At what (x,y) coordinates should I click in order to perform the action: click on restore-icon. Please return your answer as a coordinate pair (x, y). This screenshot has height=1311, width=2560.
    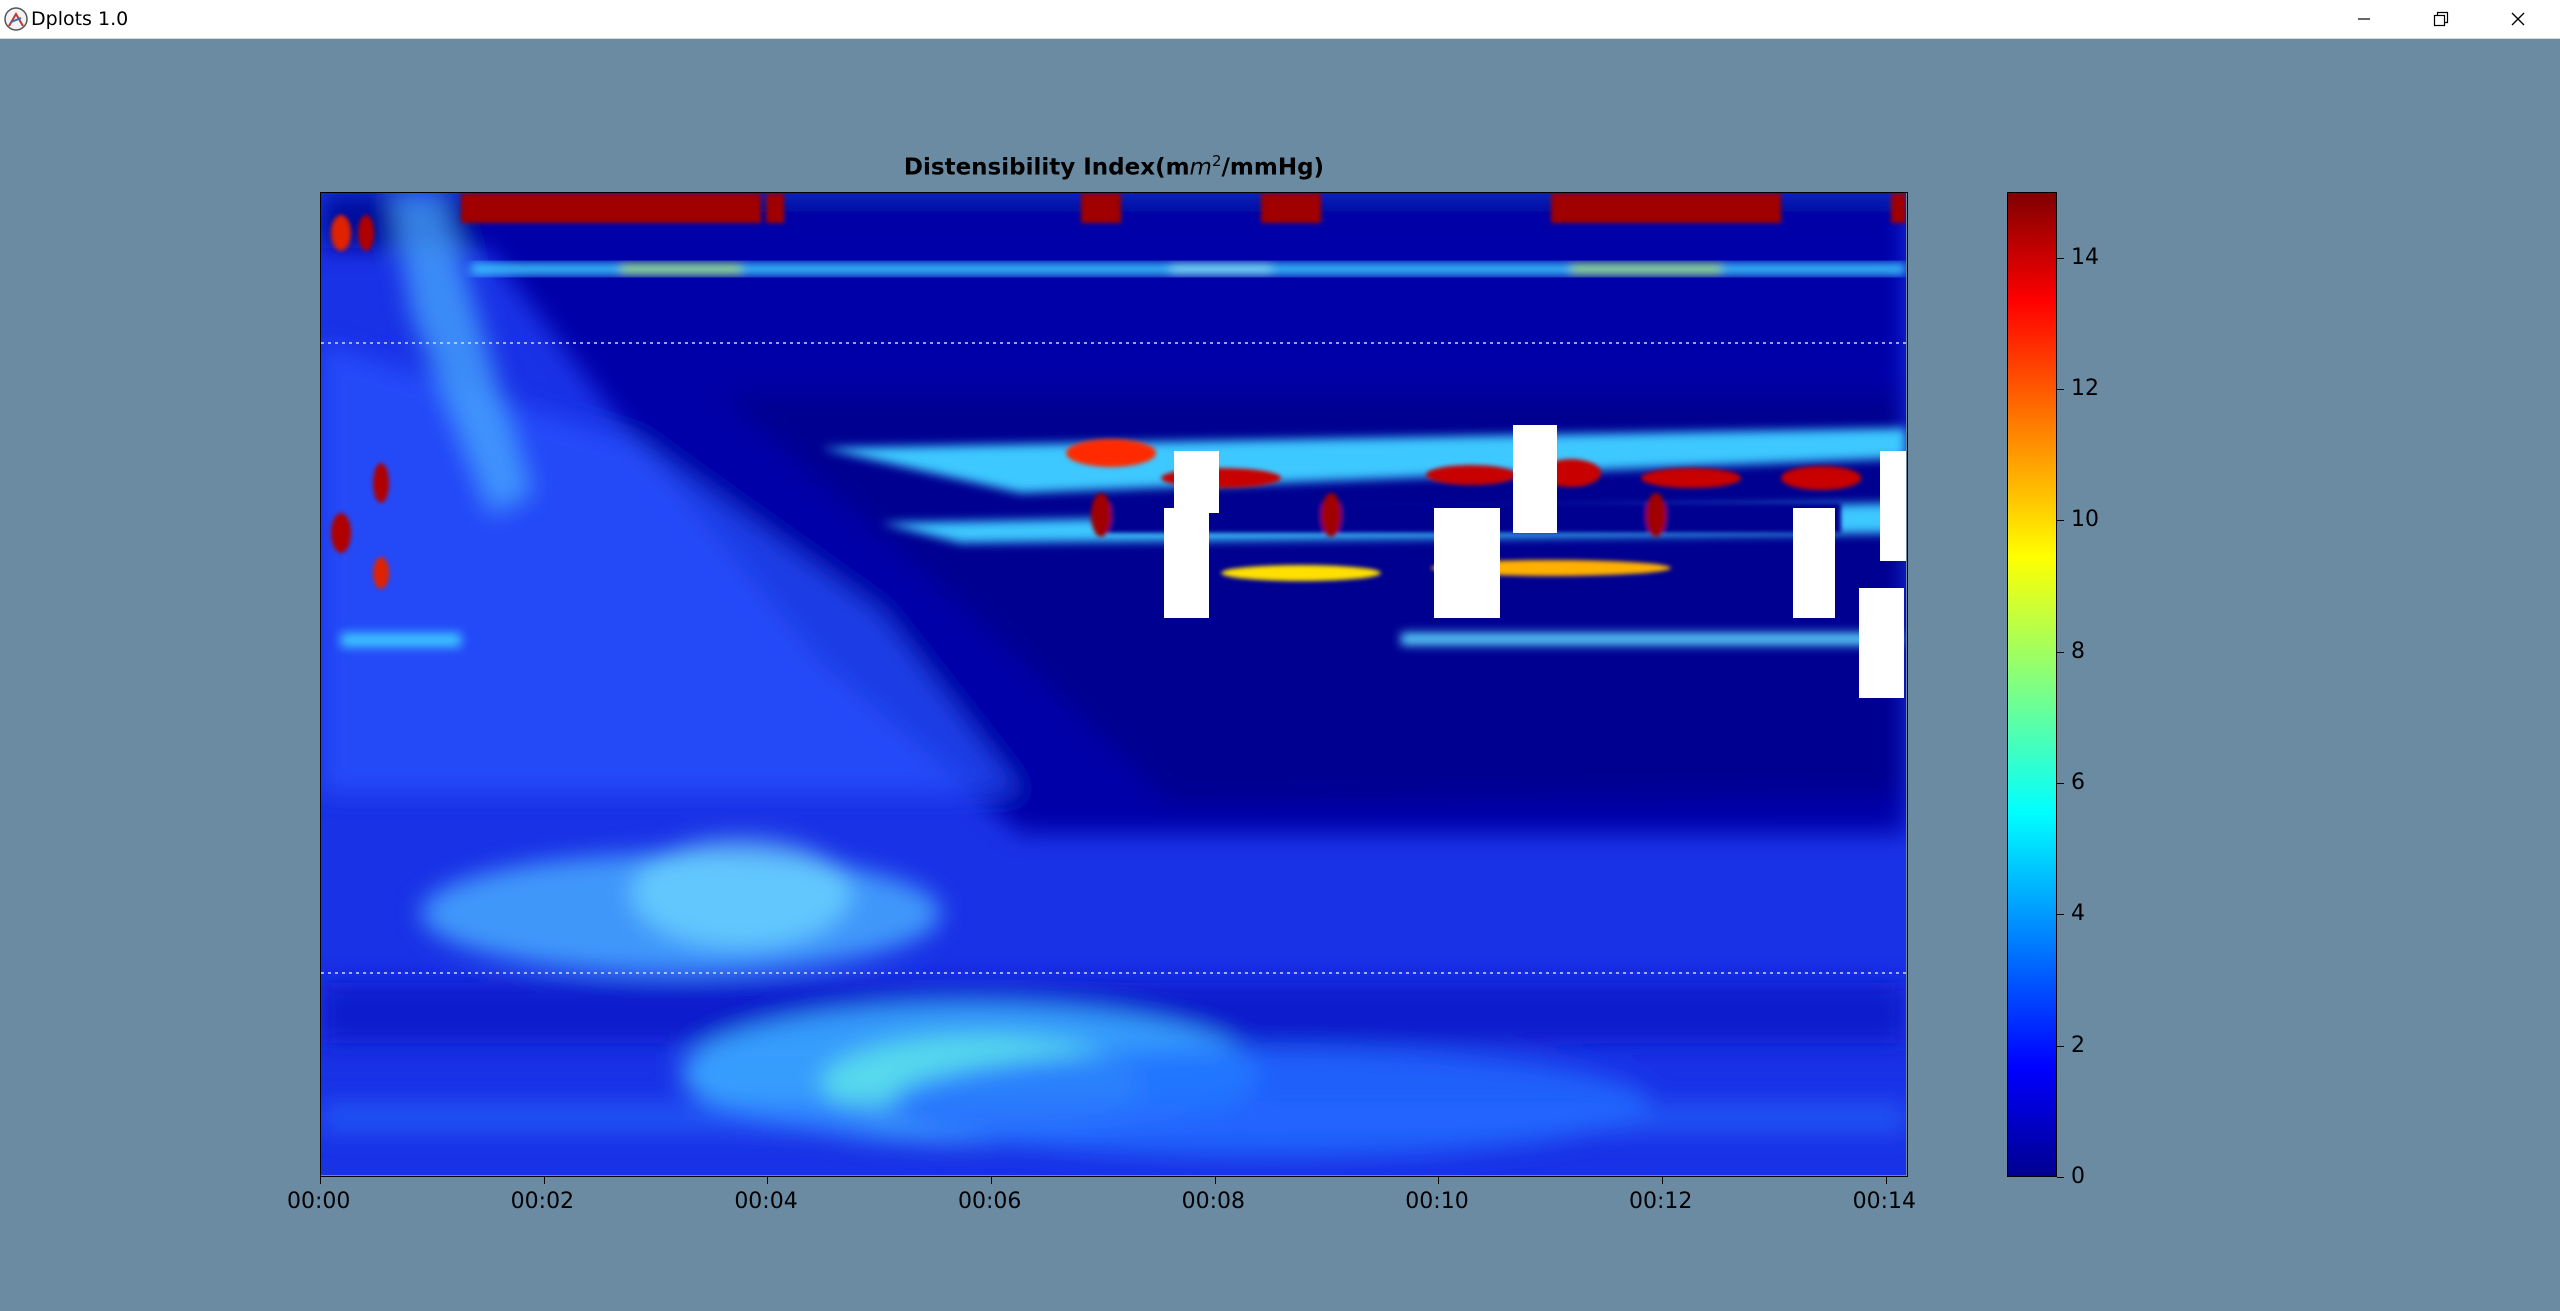
    Looking at the image, I should click on (2440, 19).